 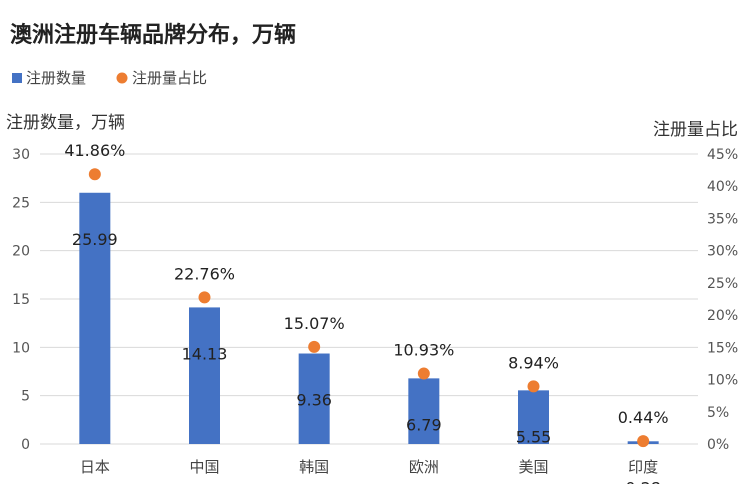 What do you see at coordinates (722, 316) in the screenshot?
I see `y2-tick-label: 20%` at bounding box center [722, 316].